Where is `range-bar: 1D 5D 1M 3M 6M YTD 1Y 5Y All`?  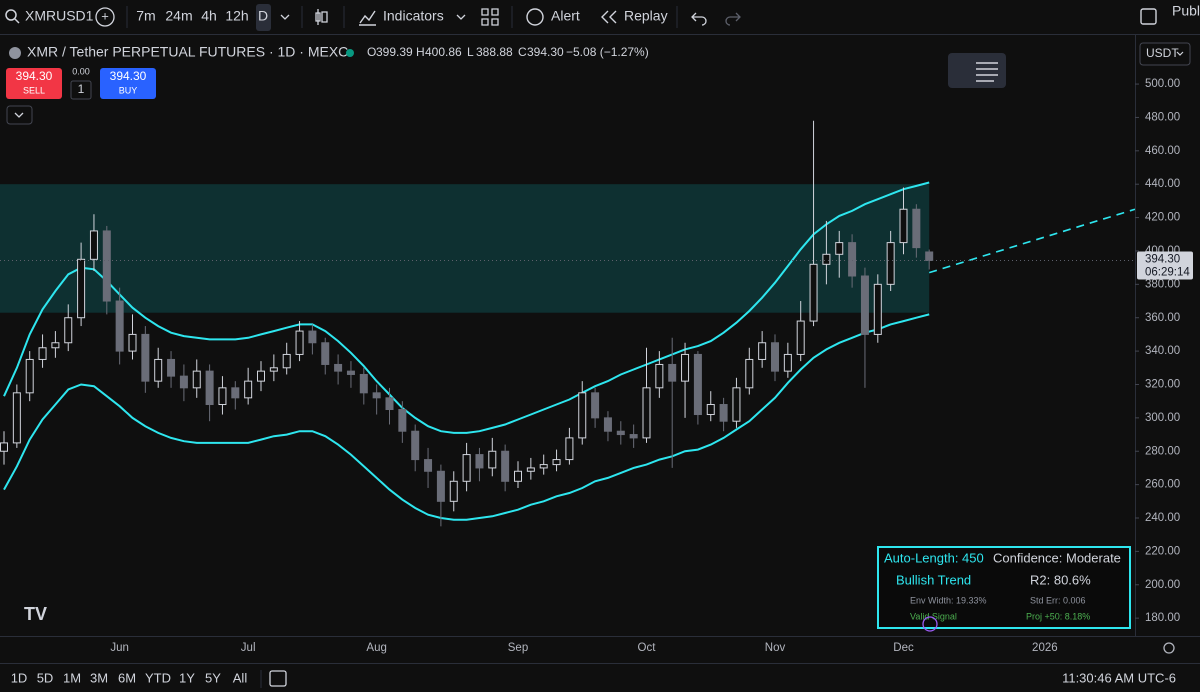
range-bar: 1D 5D 1M 3M 6M YTD 1Y 5Y All is located at coordinates (129, 677).